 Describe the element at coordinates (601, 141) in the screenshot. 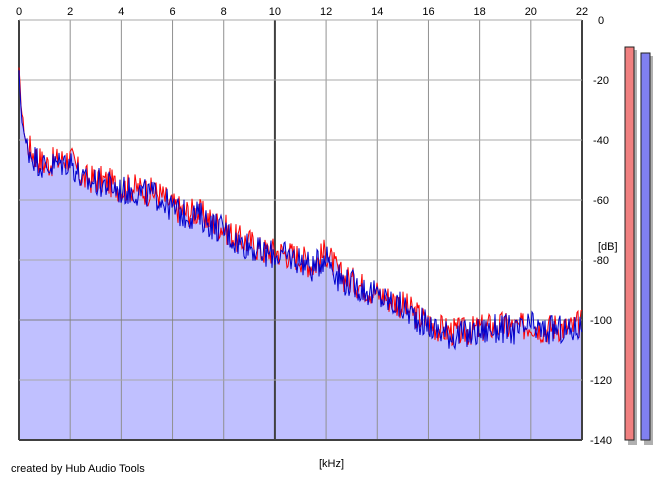

I see `y-tick-label: -40` at that location.